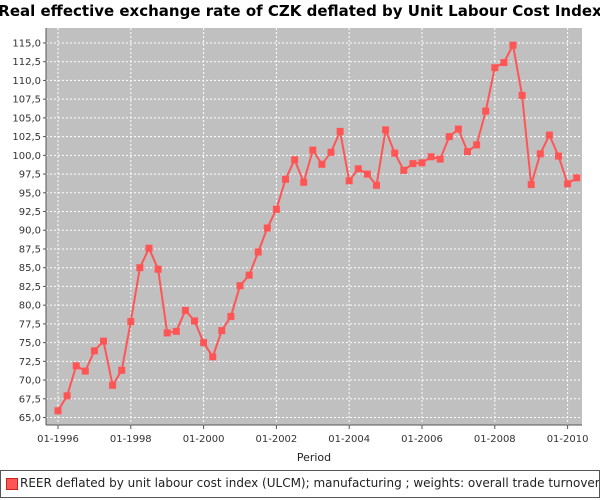 This screenshot has height=500, width=600. I want to click on x-tick-label: 01-2000, so click(204, 439).